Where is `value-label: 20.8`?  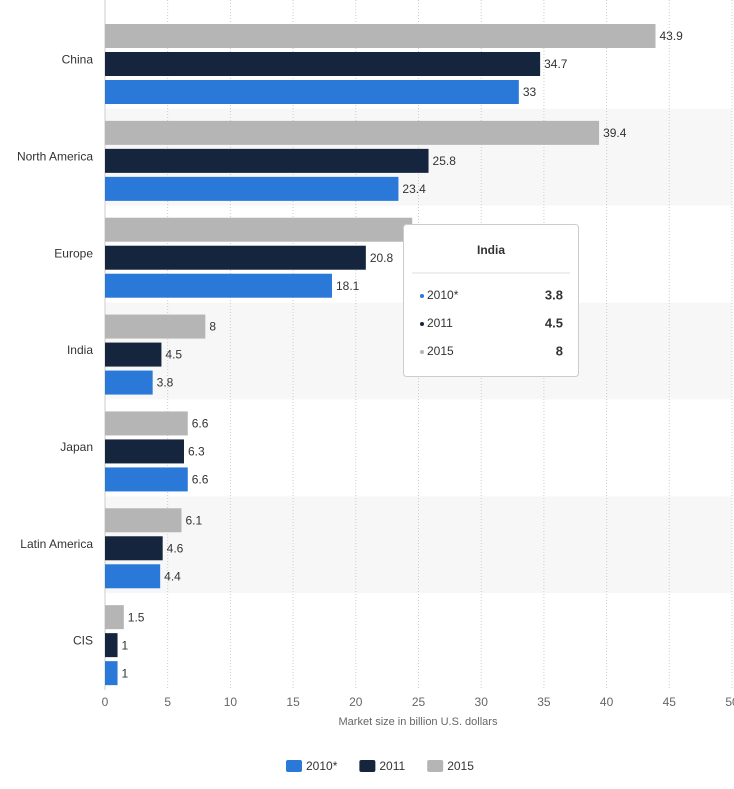
value-label: 20.8 is located at coordinates (382, 258).